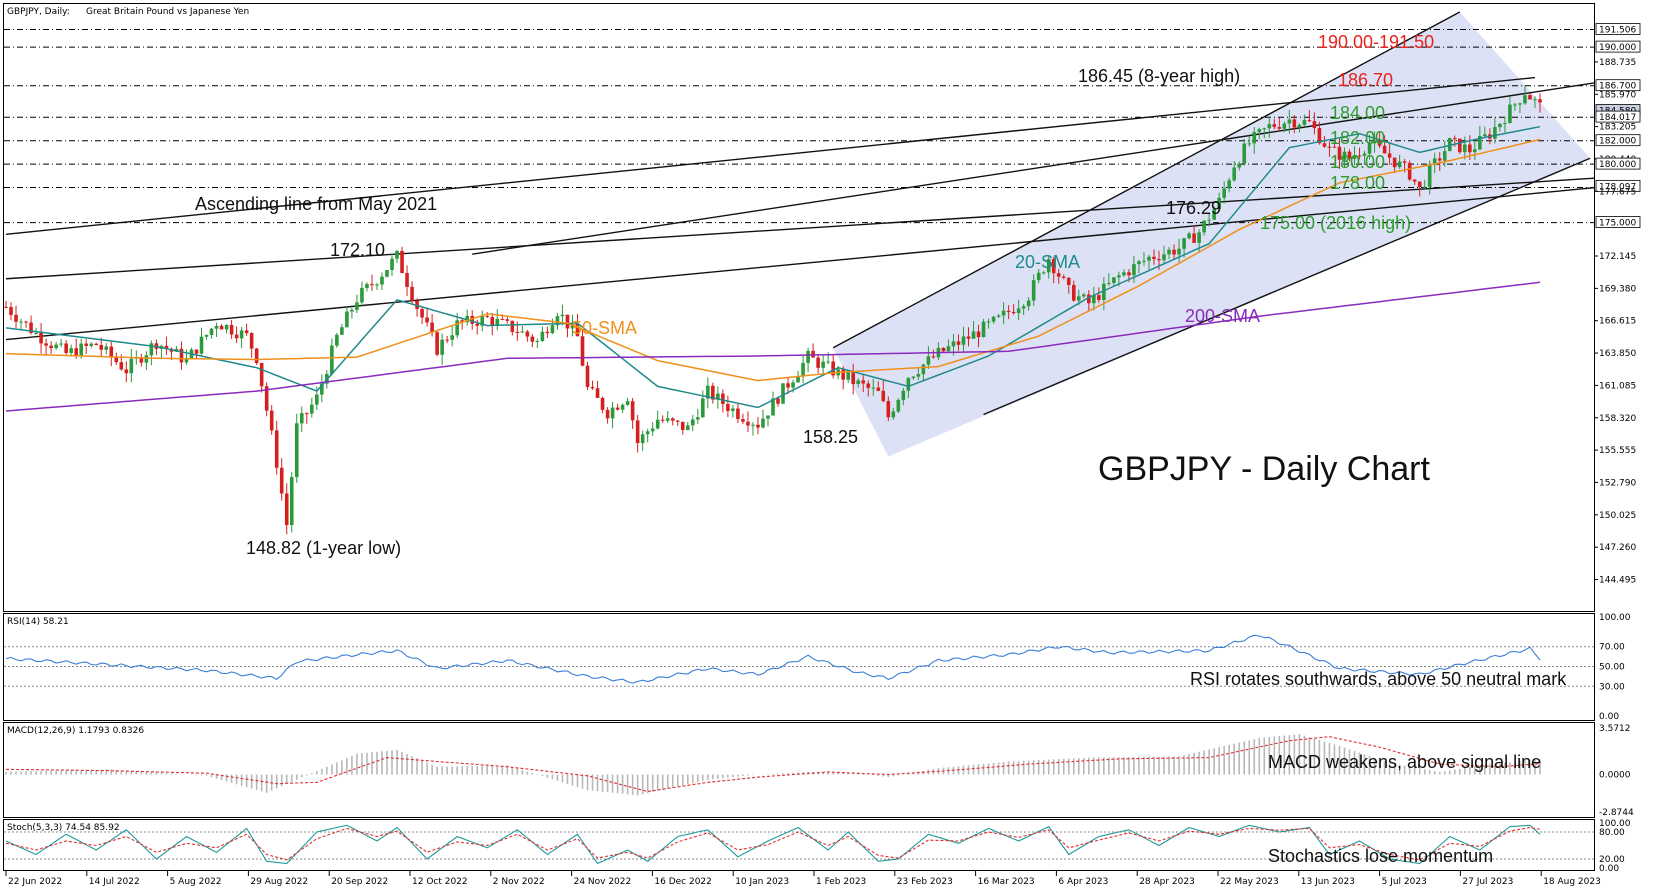 The image size is (1660, 888). I want to click on rsi-tick-label: 0.00, so click(1609, 717).